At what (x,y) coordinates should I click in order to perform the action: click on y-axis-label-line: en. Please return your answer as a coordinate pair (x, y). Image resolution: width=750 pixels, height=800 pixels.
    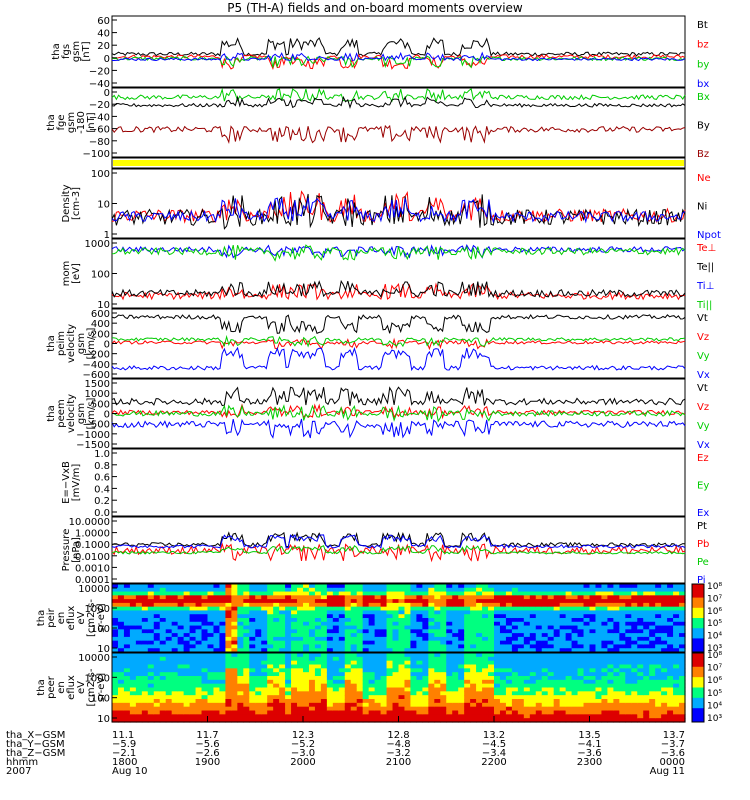
    Looking at the image, I should click on (61, 618).